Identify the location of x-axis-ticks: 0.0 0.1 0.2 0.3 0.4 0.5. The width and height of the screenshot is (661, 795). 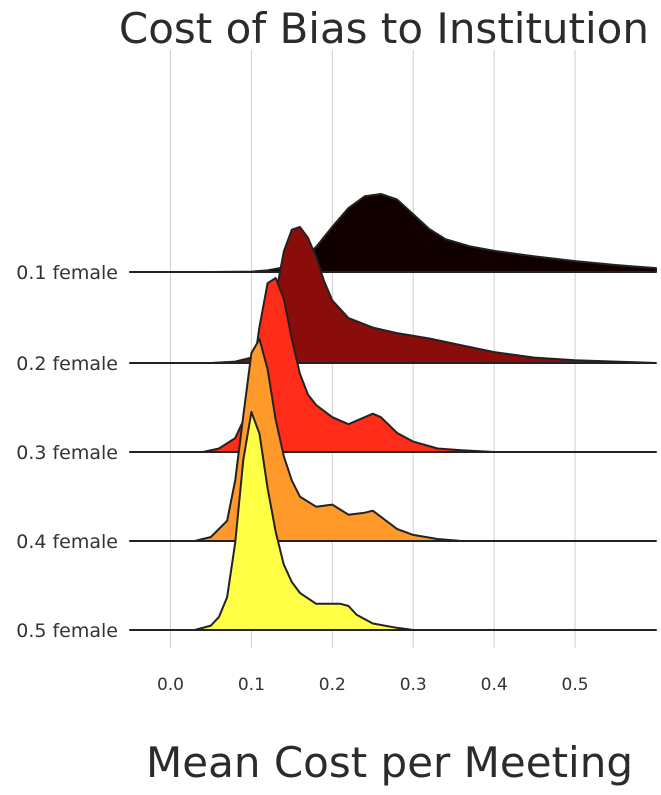
(373, 685).